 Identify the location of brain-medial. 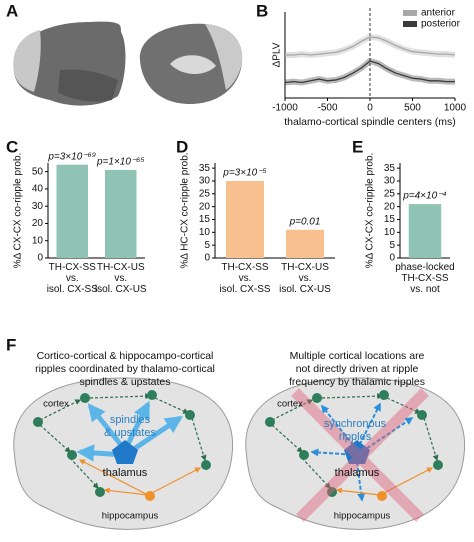
(191, 64).